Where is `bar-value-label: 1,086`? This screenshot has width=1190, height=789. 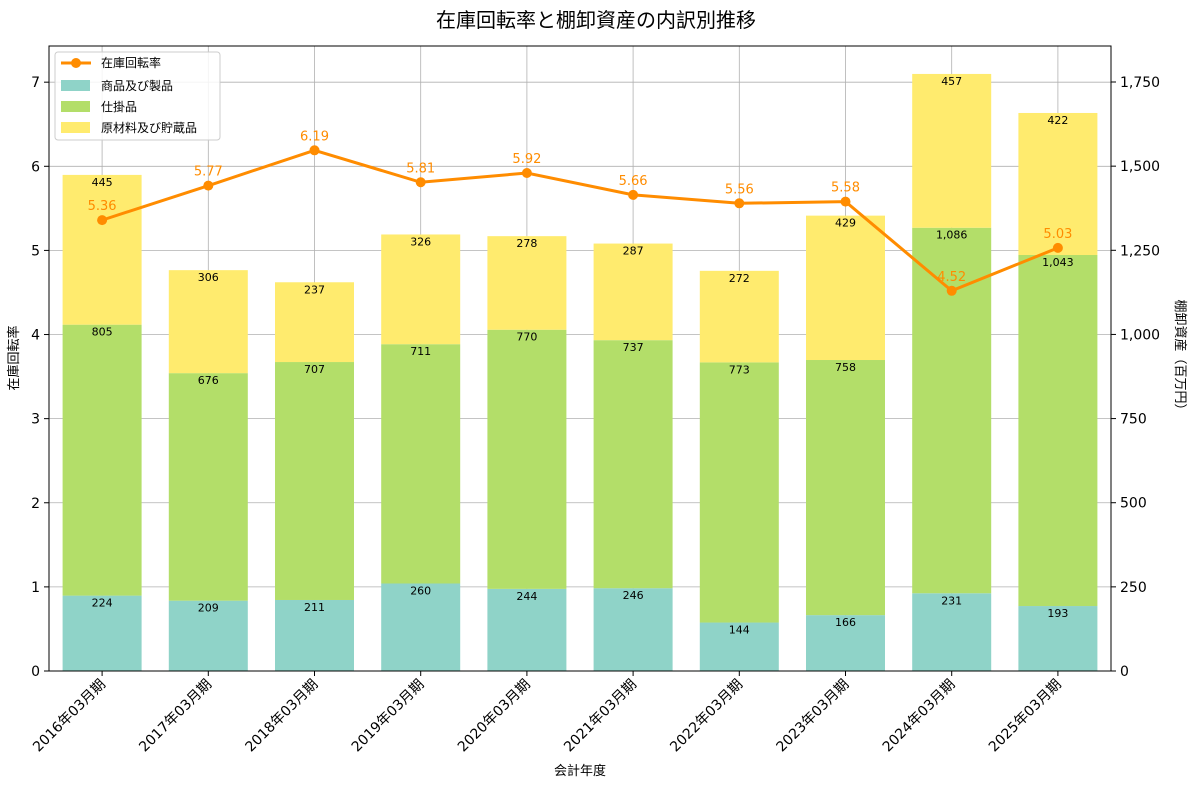 bar-value-label: 1,086 is located at coordinates (952, 235).